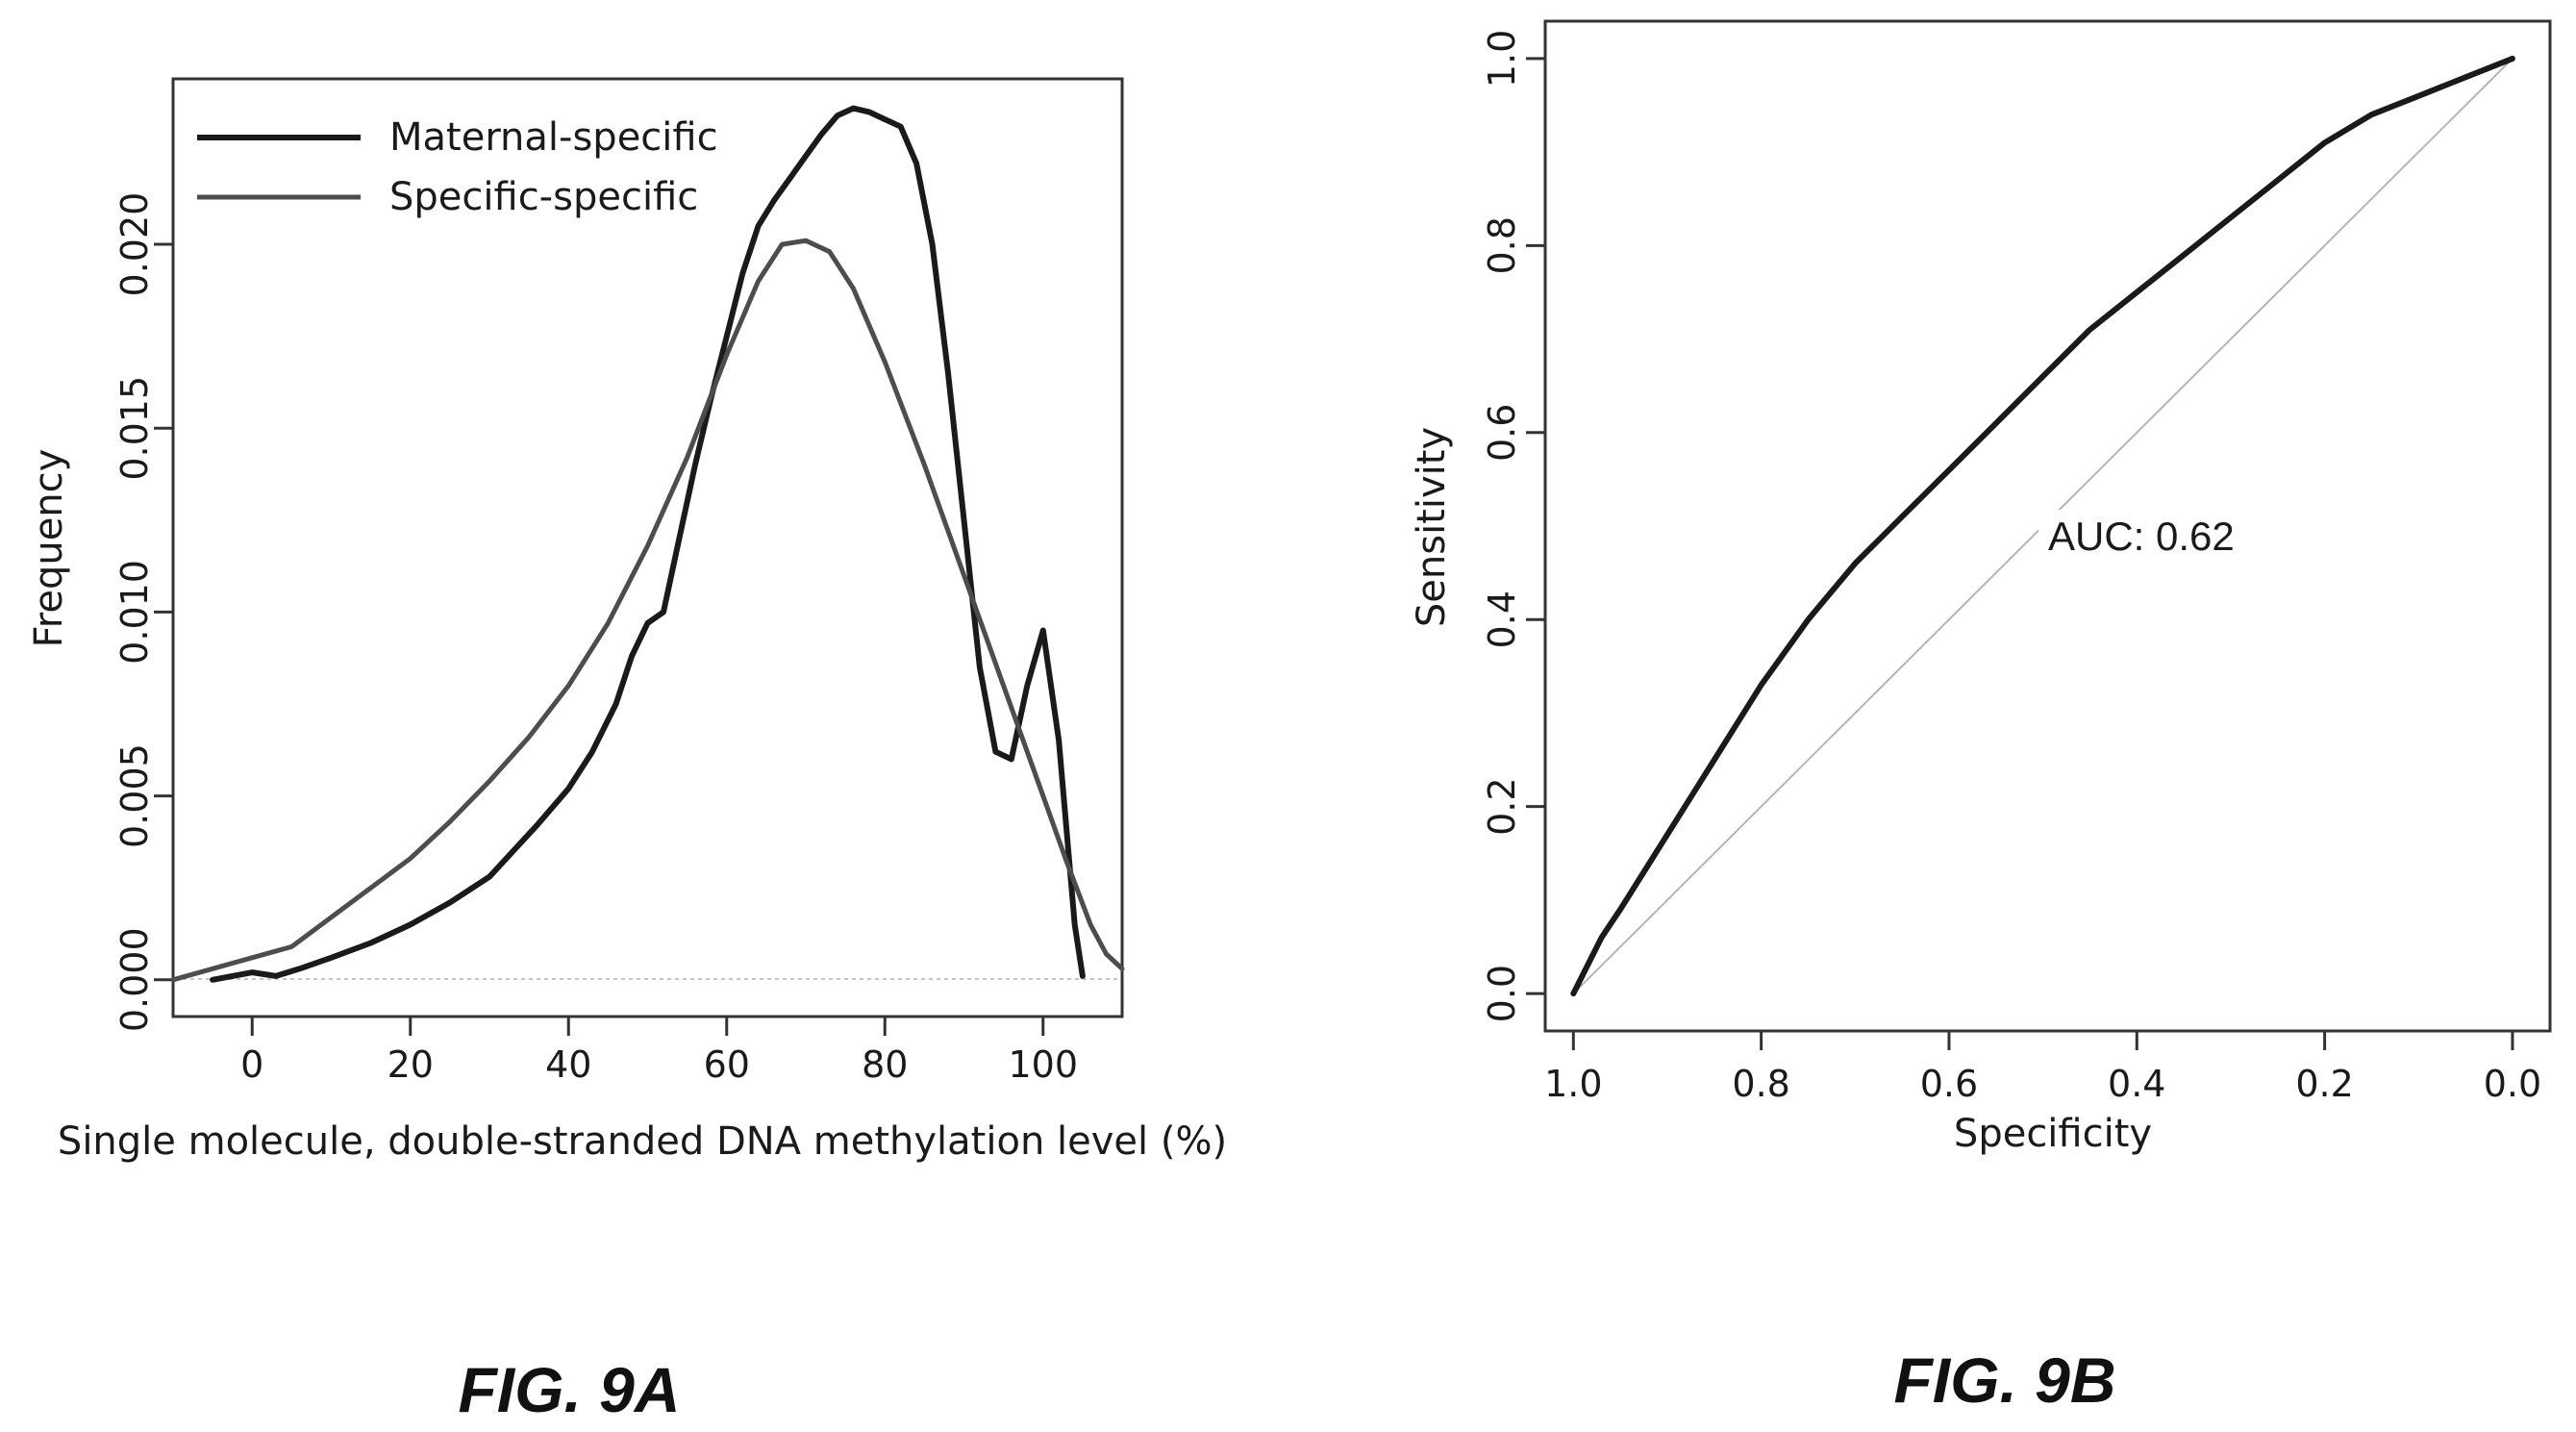  I want to click on chart-9a-x-tick-label: 60, so click(727, 1064).